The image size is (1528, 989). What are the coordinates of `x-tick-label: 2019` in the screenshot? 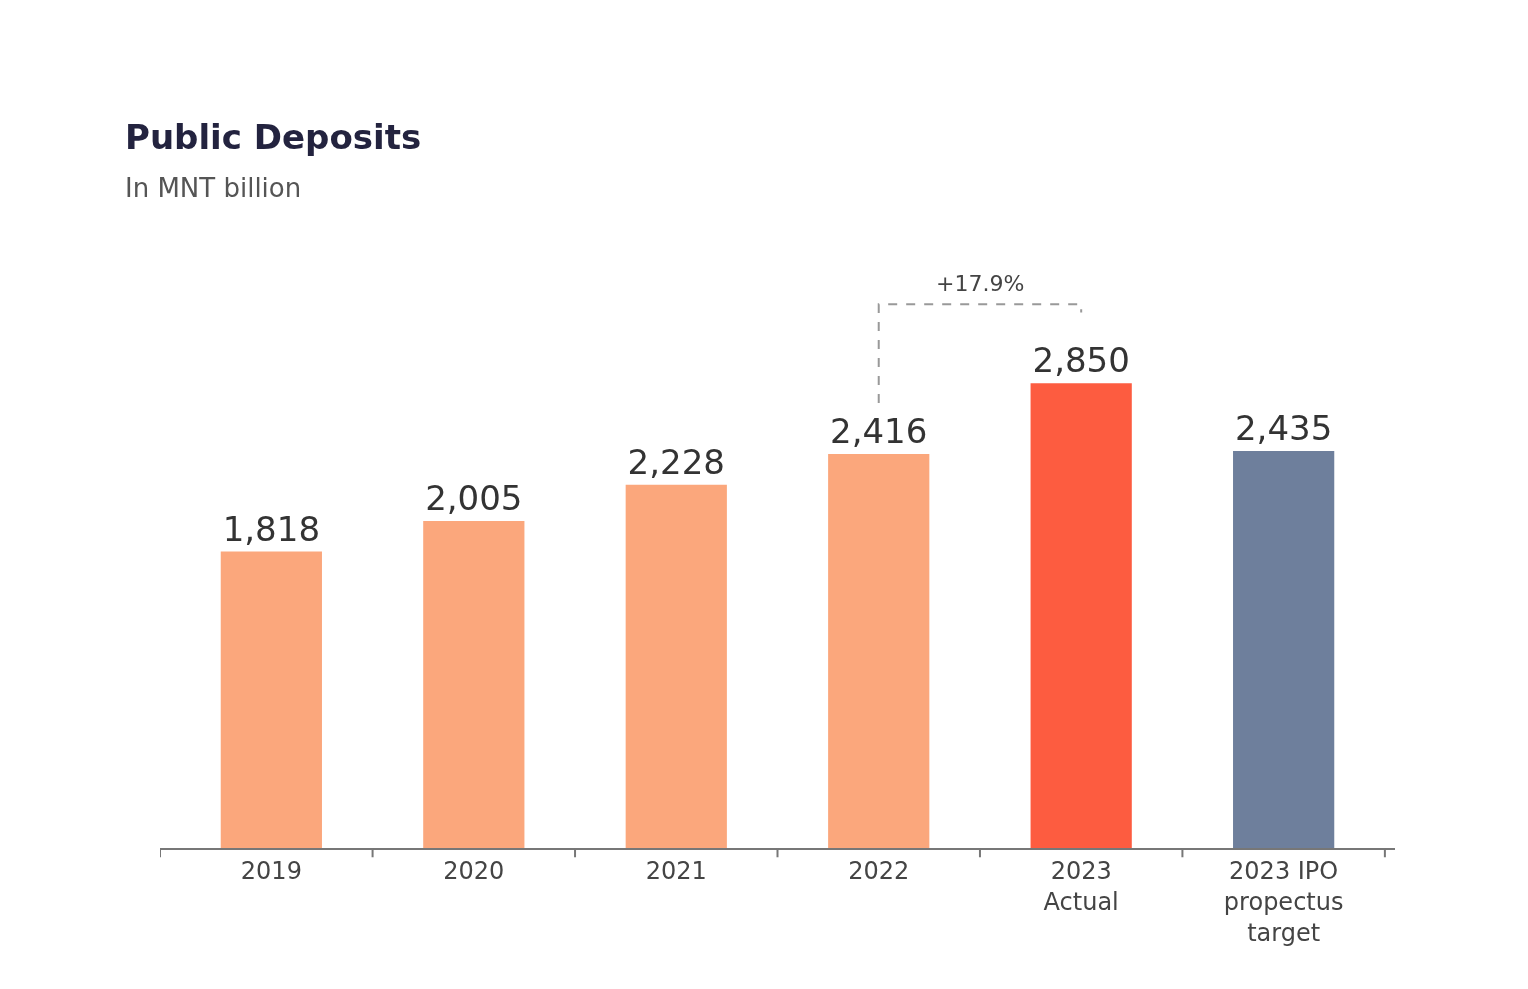 It's located at (271, 870).